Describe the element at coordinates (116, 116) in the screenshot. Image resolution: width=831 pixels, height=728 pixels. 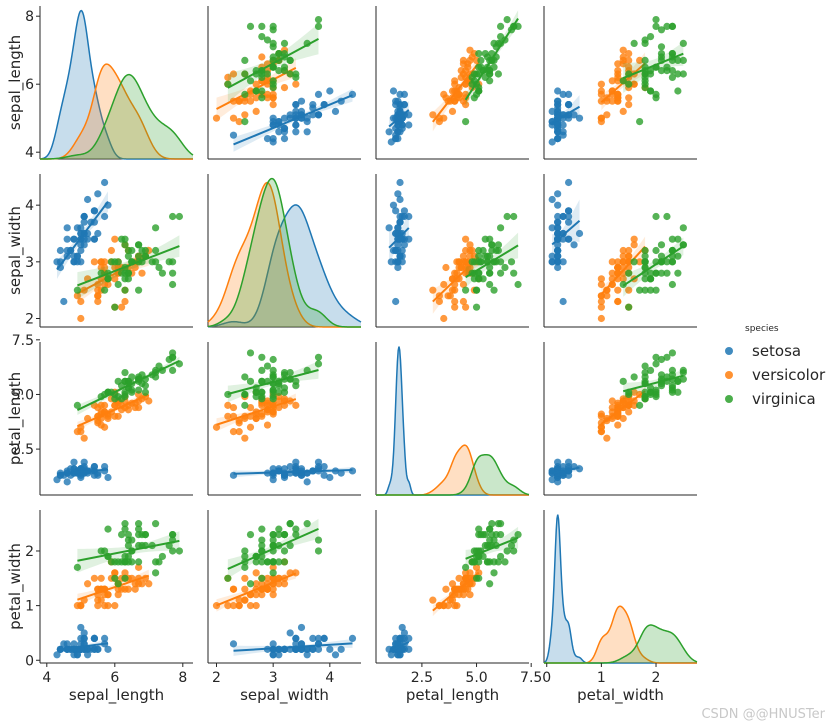
I see `kde-fill-virginica-sepal_length` at that location.